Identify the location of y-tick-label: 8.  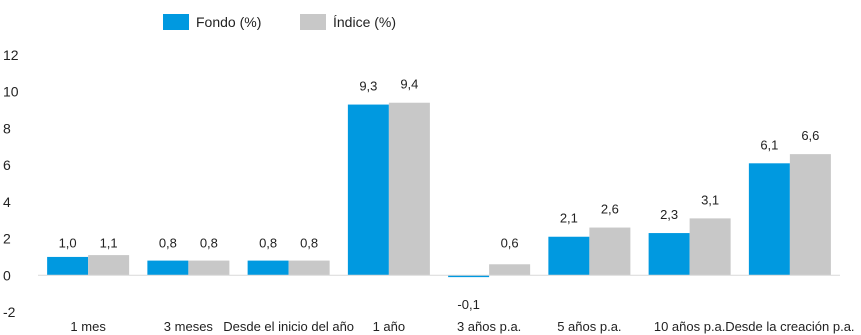
(7, 128).